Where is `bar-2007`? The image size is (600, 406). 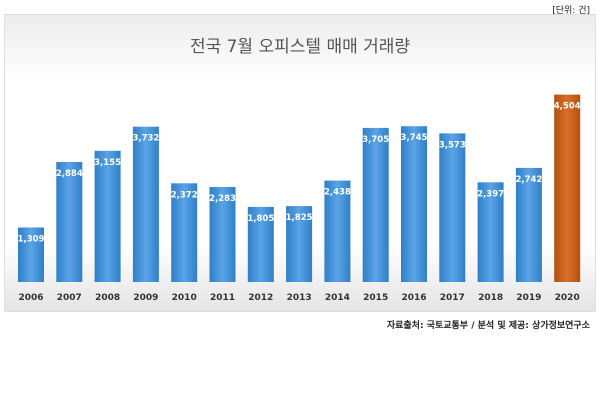
bar-2007 is located at coordinates (69, 222).